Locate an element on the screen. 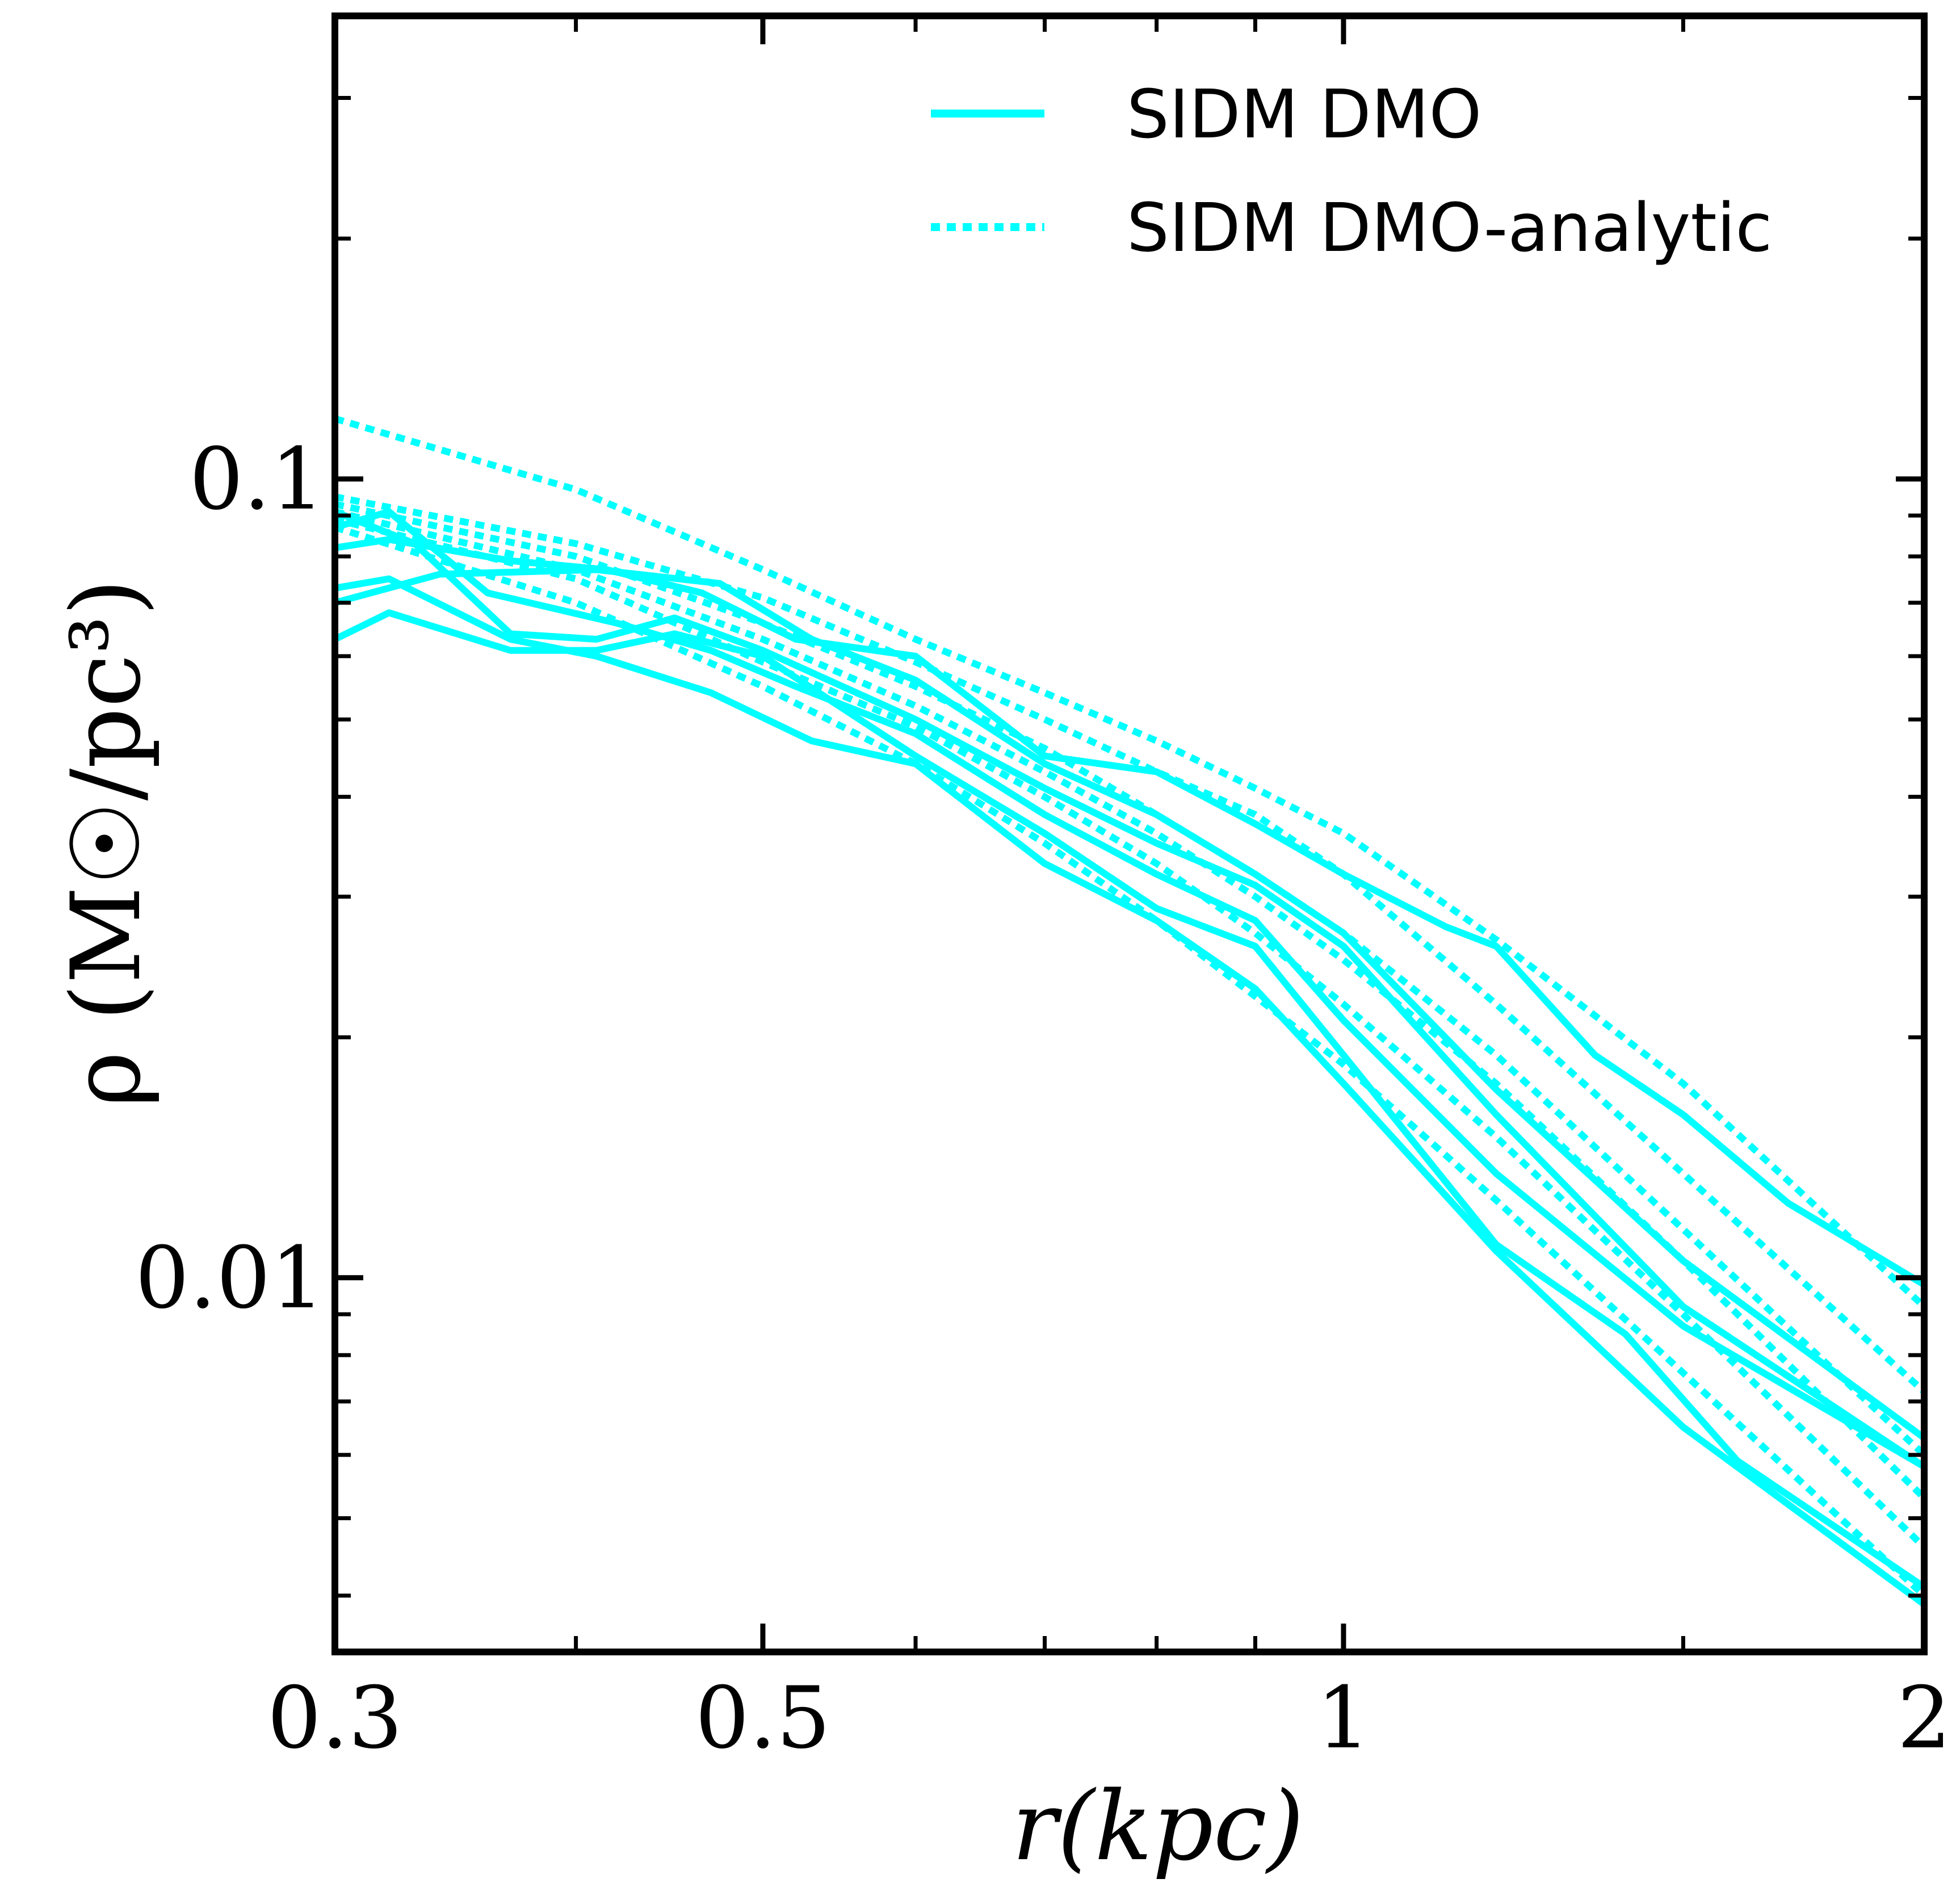 Image resolution: width=1956 pixels, height=1904 pixels. x-tick-label: 1 is located at coordinates (1343, 1718).